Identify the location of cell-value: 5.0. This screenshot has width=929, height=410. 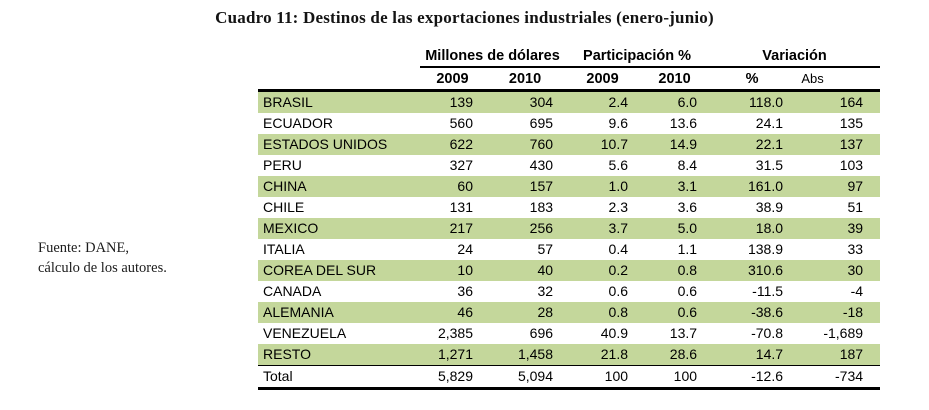
(687, 228).